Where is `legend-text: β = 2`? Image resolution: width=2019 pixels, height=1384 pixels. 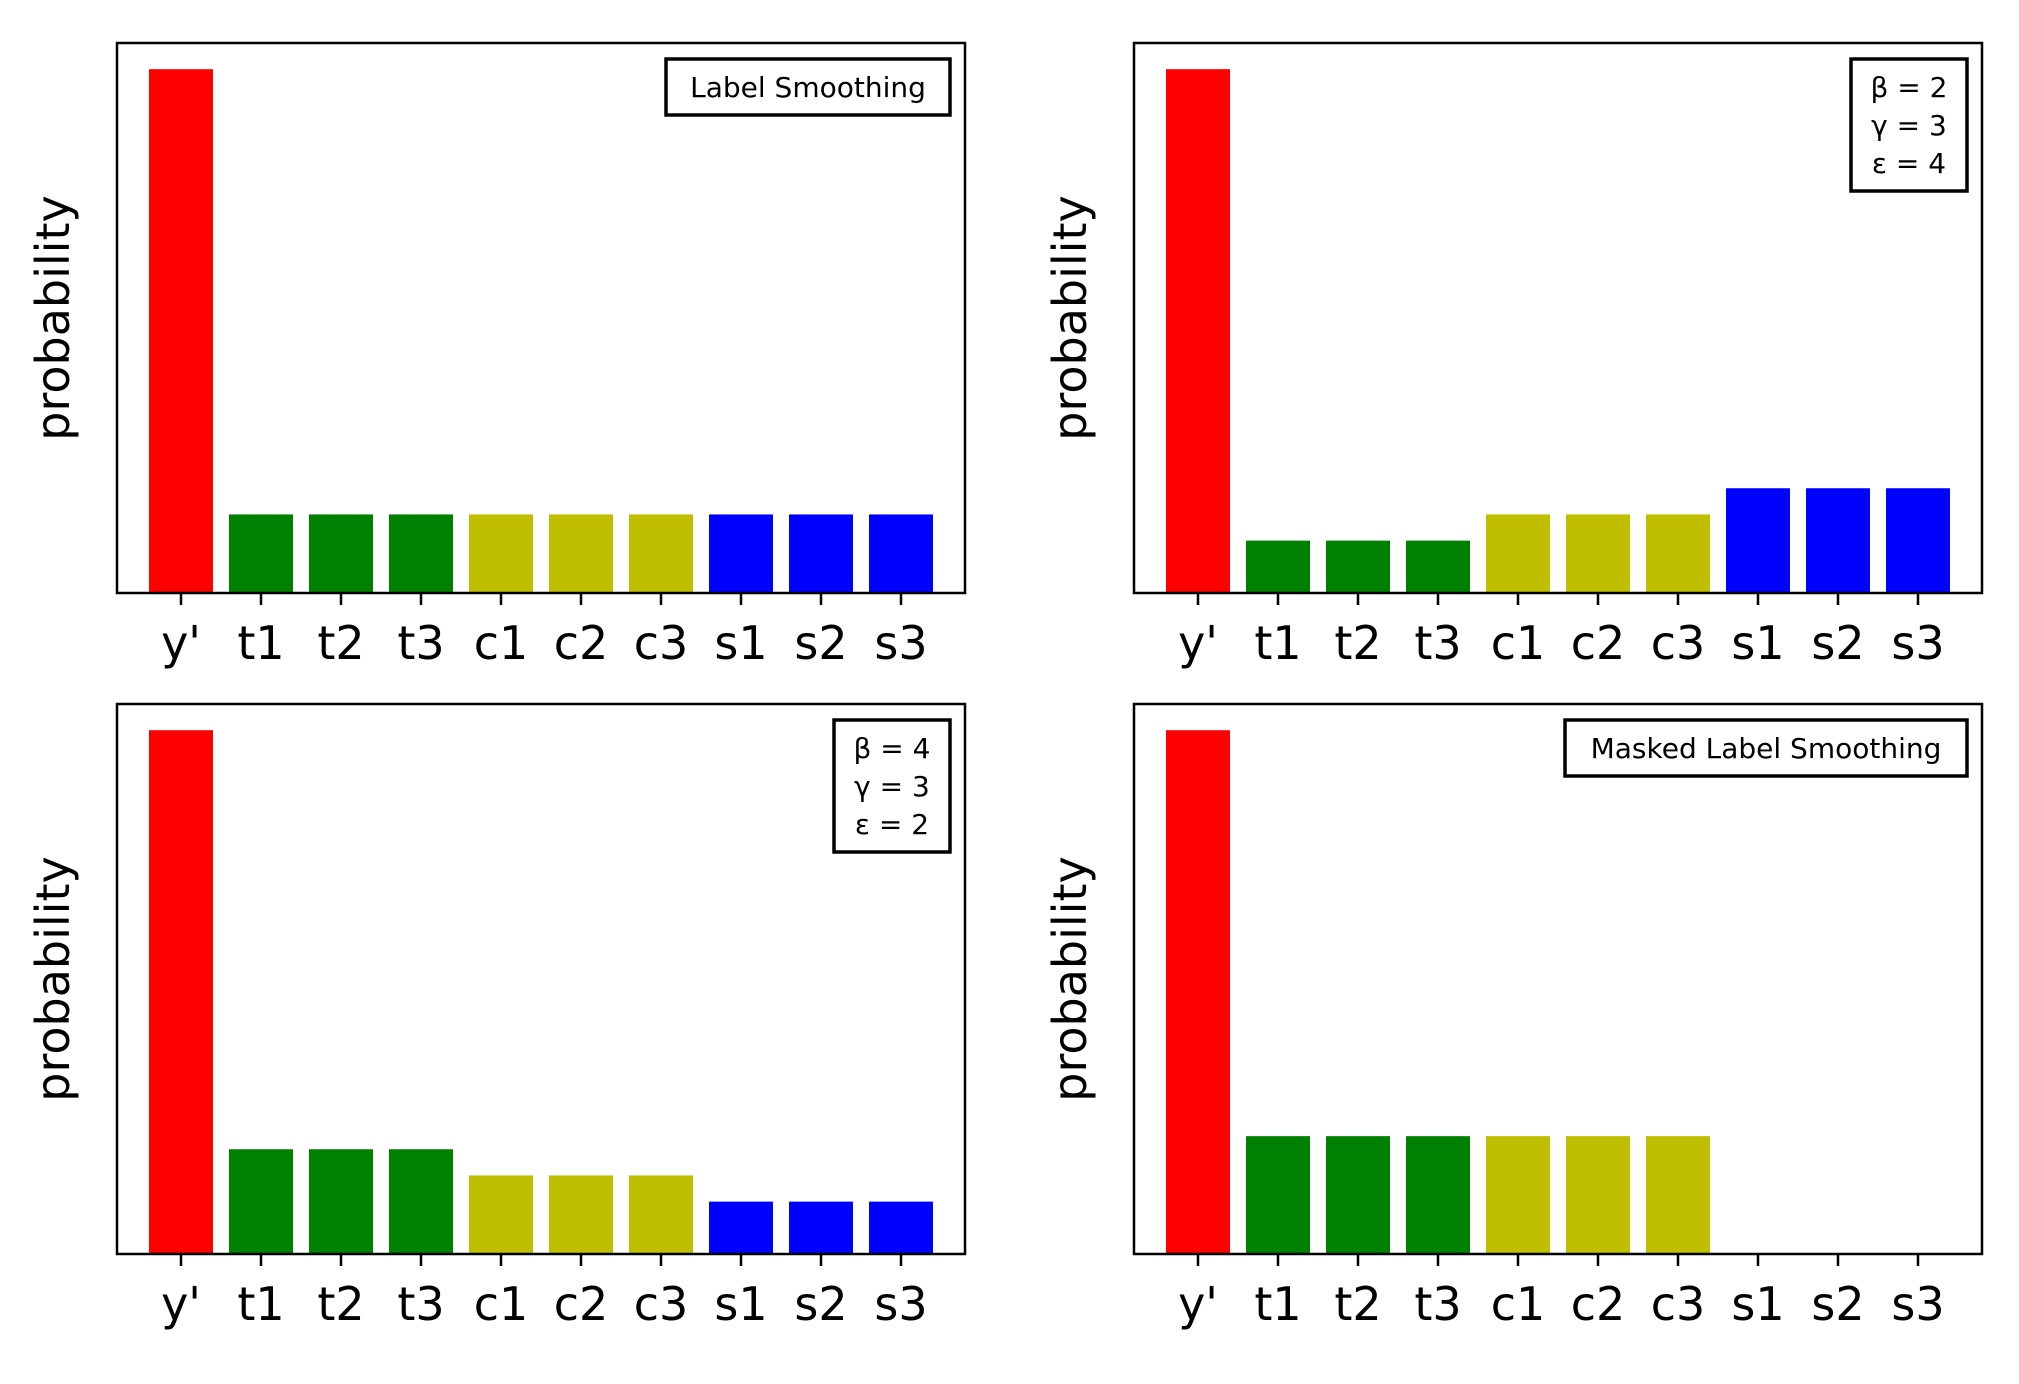
legend-text: β = 2 is located at coordinates (1909, 87).